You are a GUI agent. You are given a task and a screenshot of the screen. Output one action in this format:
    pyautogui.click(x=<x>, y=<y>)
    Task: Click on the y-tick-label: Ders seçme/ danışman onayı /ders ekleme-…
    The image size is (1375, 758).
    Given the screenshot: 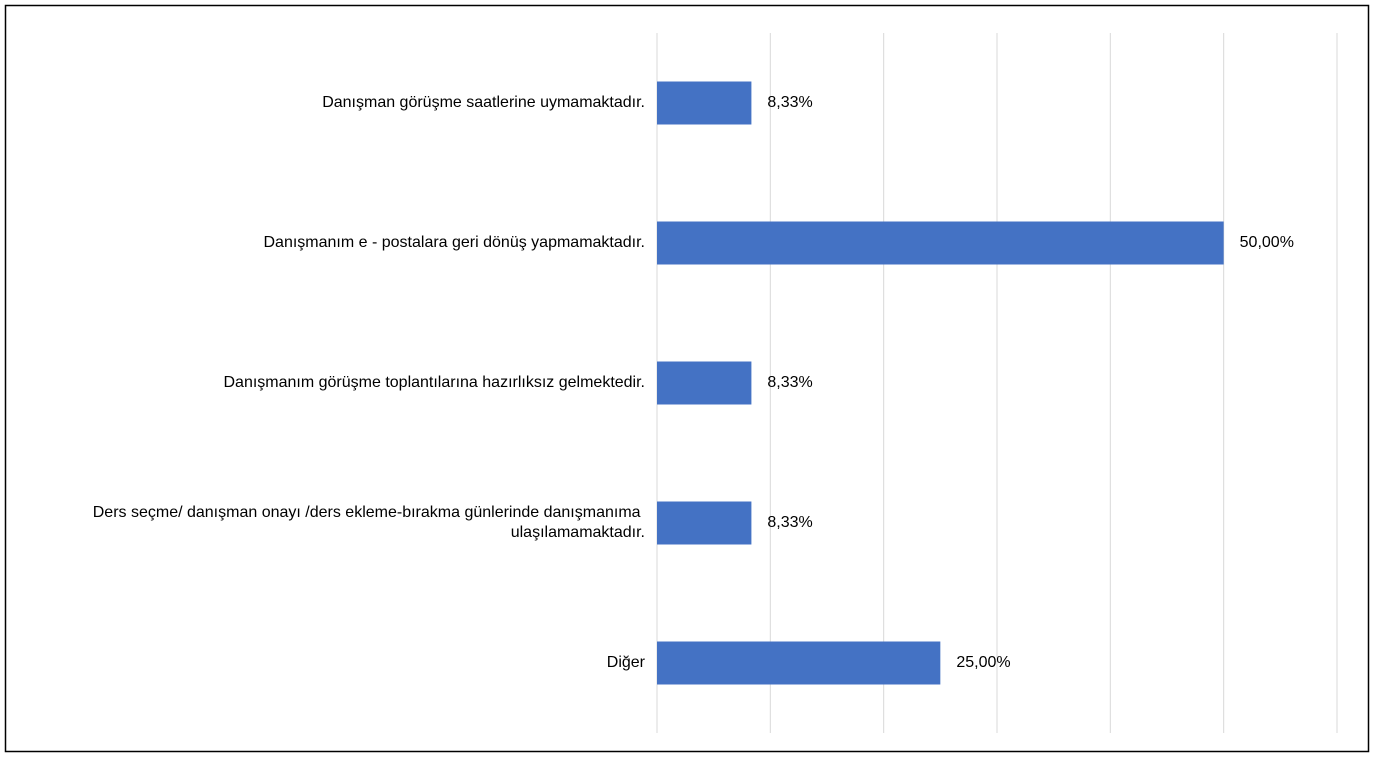 What is the action you would take?
    pyautogui.click(x=369, y=522)
    